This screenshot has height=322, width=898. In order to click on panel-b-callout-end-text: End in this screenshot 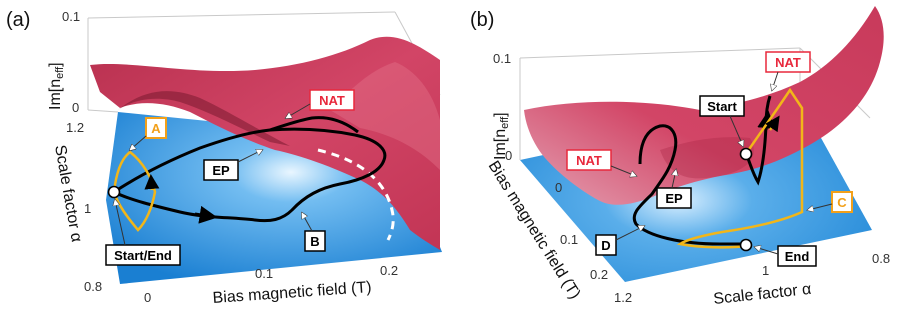, I will do `click(797, 256)`.